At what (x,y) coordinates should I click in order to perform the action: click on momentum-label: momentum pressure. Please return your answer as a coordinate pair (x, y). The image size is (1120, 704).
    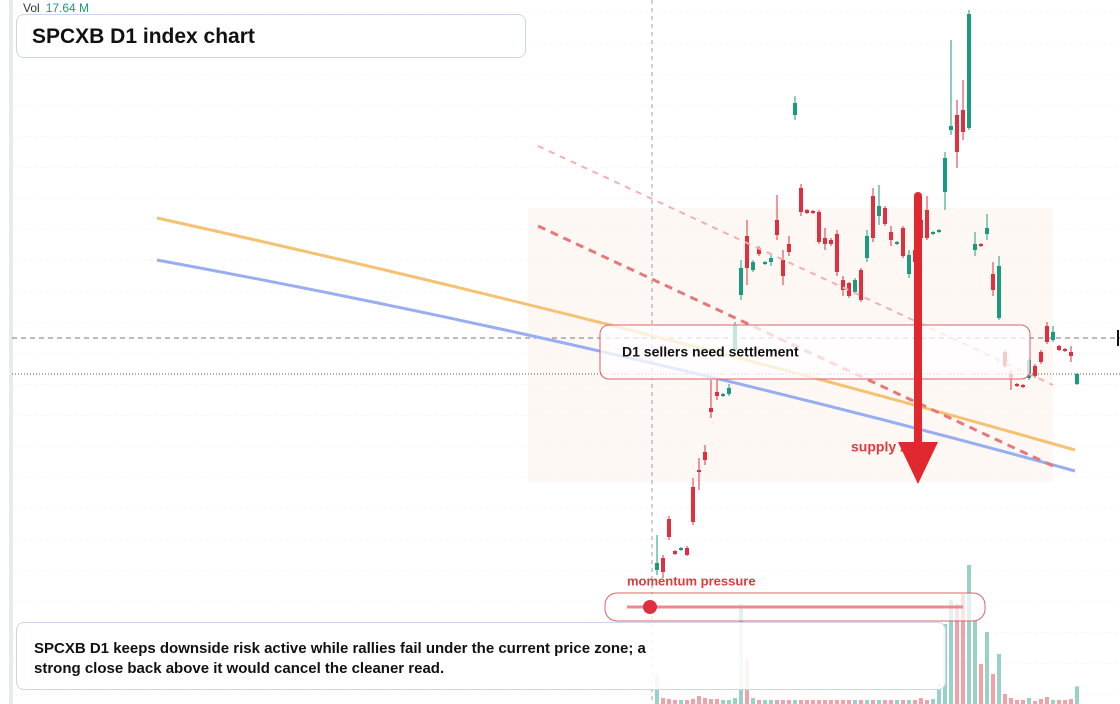
    Looking at the image, I should click on (691, 580).